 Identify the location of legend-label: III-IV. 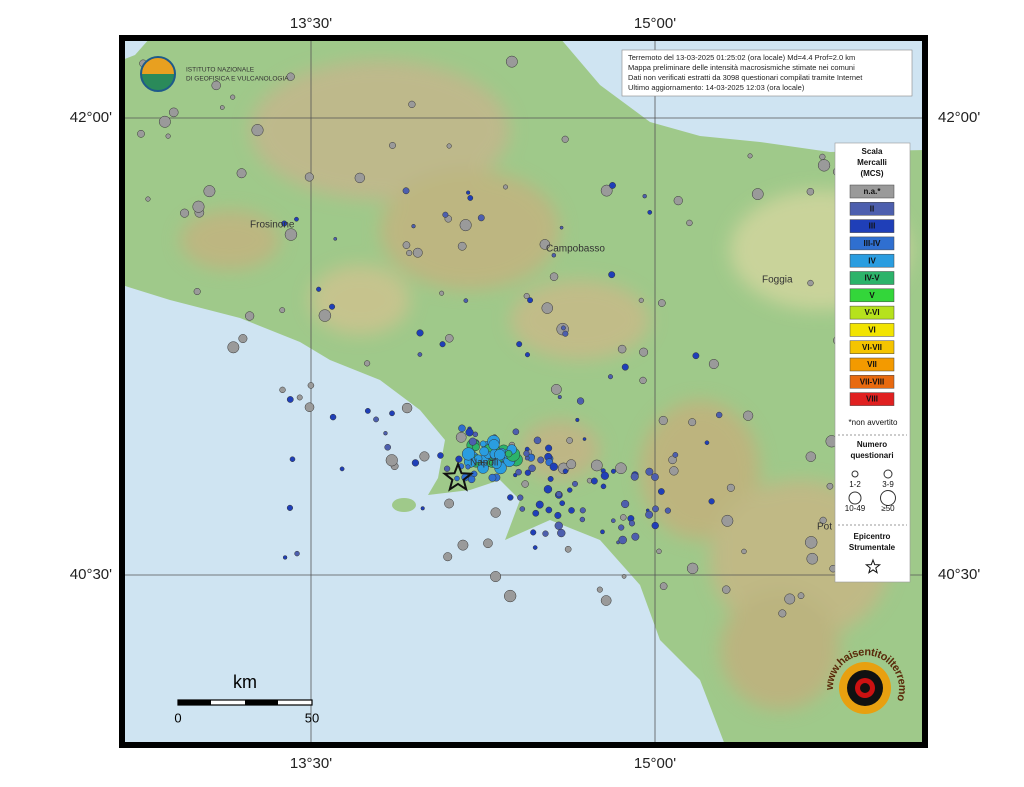
(873, 243).